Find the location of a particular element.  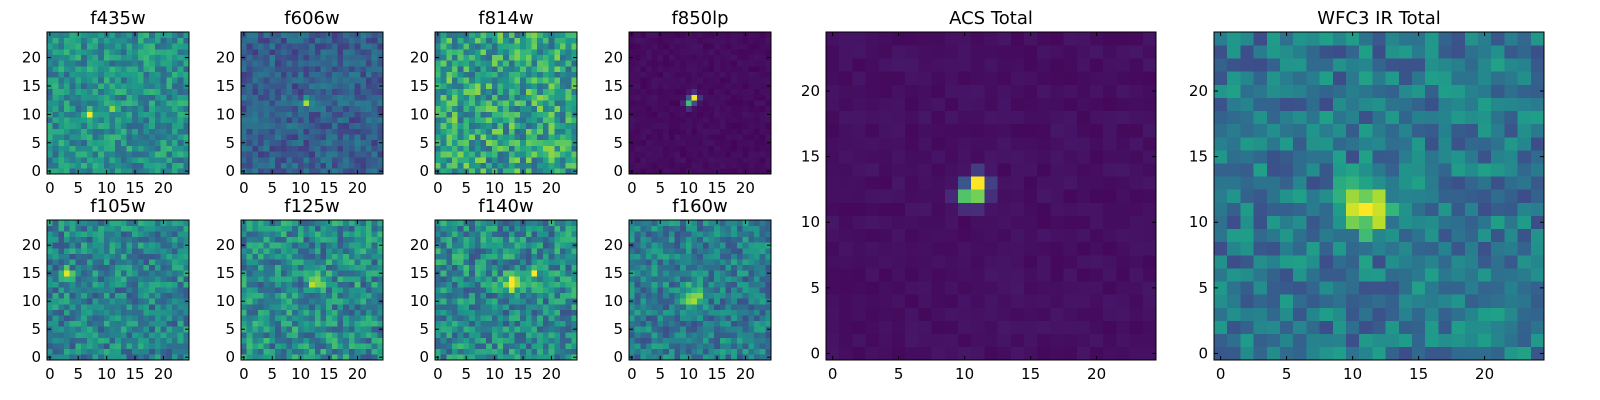

heatmap-cells is located at coordinates (506, 103).